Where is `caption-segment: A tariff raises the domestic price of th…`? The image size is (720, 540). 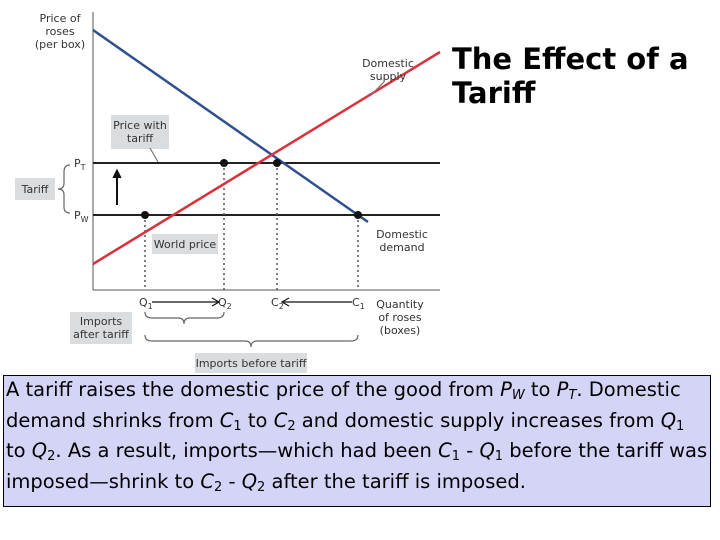 caption-segment: A tariff raises the domestic price of th… is located at coordinates (253, 389).